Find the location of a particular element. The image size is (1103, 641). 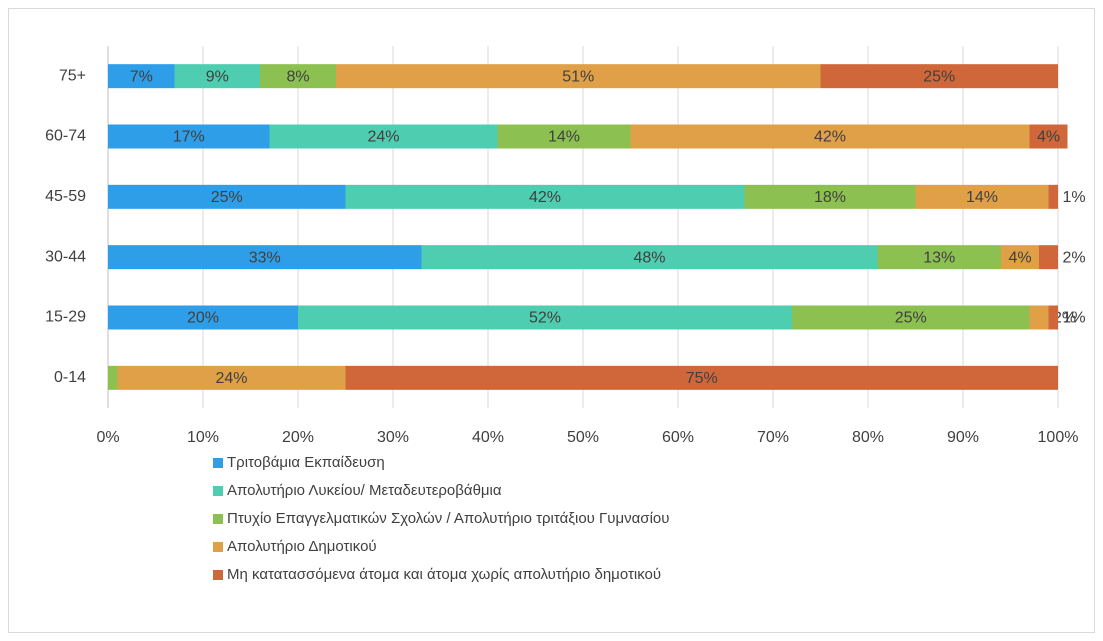

x-tick-label: 60% is located at coordinates (678, 437).